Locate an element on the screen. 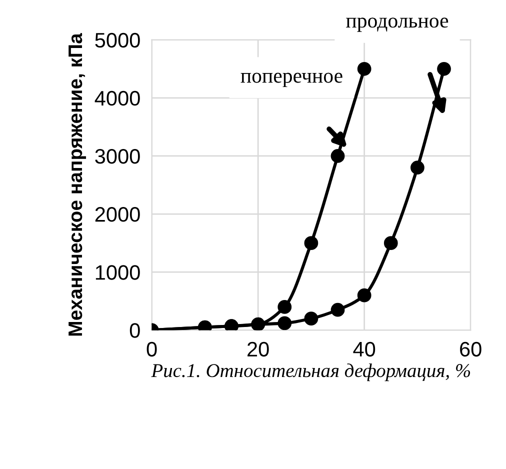 Image resolution: width=506 pixels, height=469 pixels. x-tick-label: 60 is located at coordinates (471, 349).